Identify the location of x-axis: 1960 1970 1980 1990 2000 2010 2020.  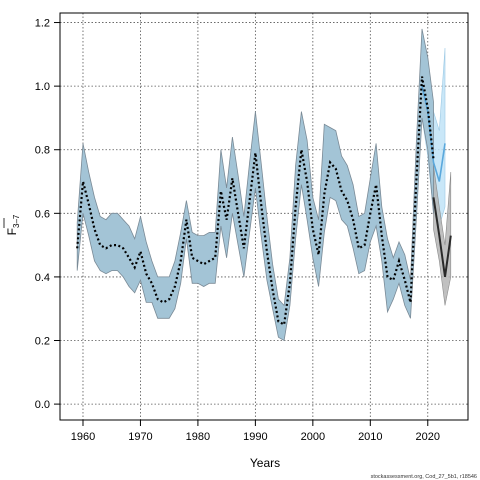
(255, 431).